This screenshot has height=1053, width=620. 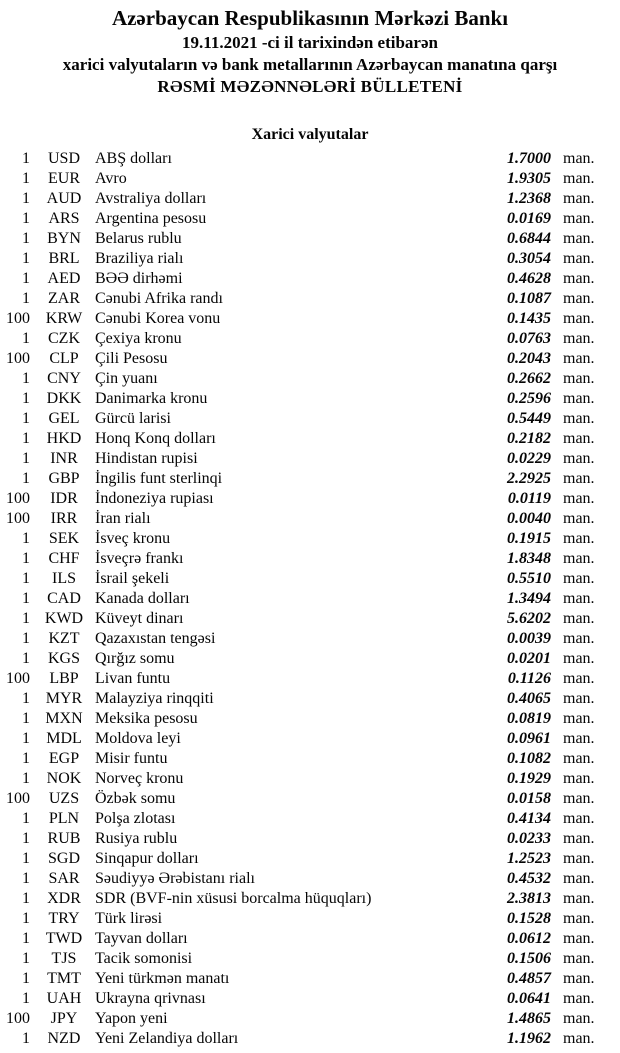 I want to click on currency-code: MXN, so click(x=64, y=718).